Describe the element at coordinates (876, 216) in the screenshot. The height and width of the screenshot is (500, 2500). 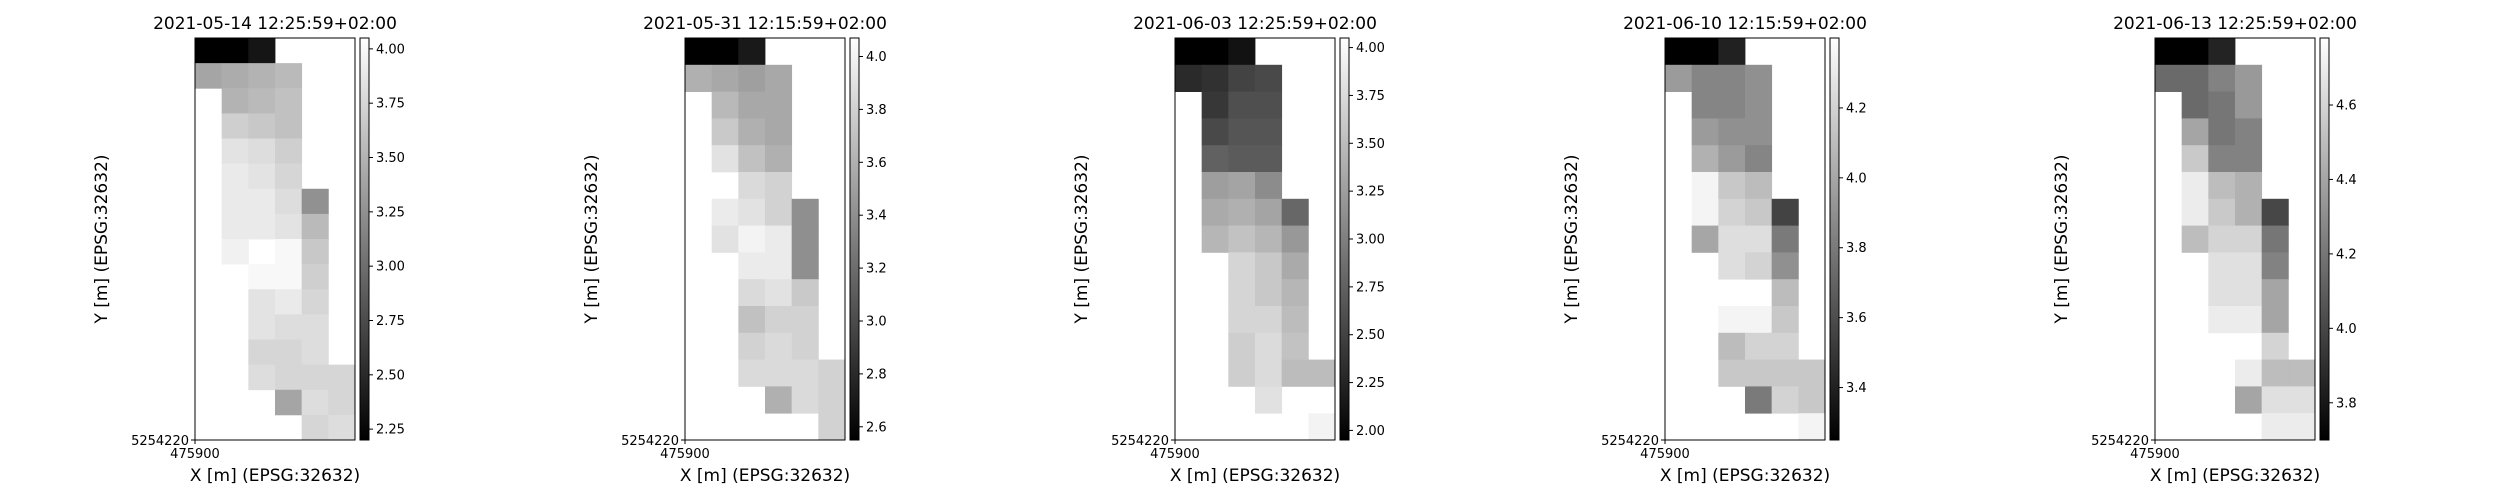
I see `colorbar-tick-label: 3.4` at that location.